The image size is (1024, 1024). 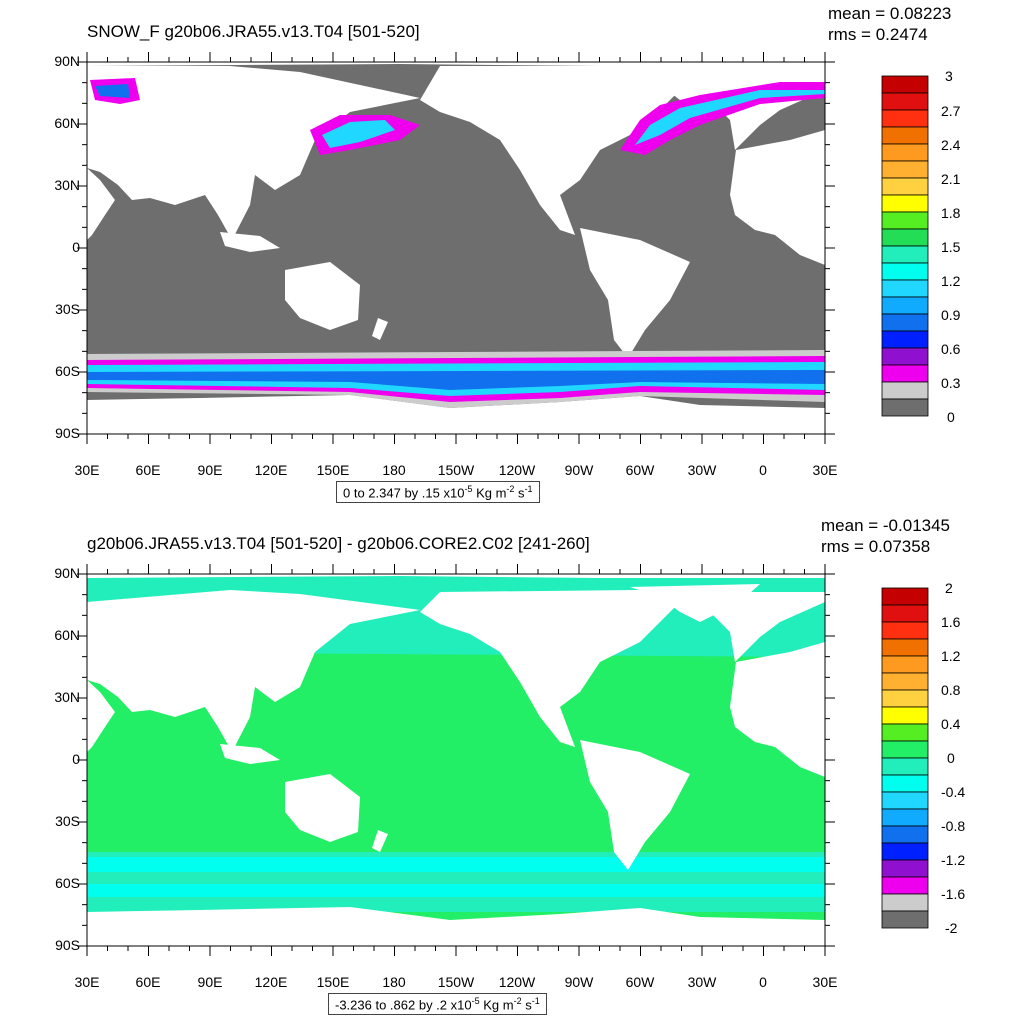 What do you see at coordinates (67, 61) in the screenshot?
I see `y-tick-label: 90N` at bounding box center [67, 61].